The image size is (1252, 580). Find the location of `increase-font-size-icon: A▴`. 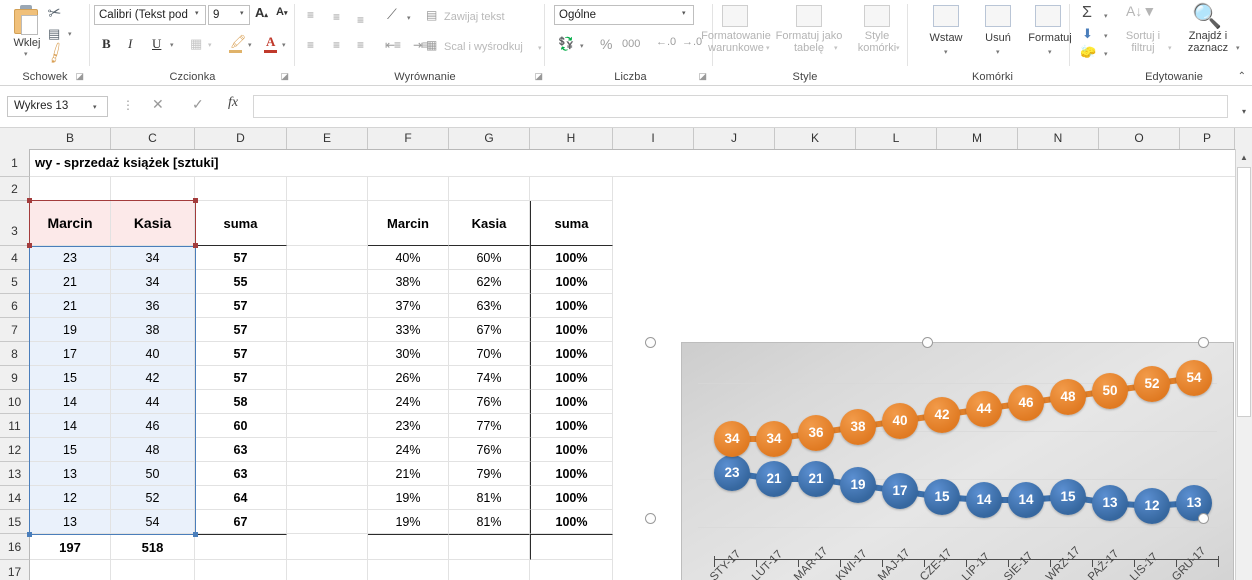

increase-font-size-icon: A▴ is located at coordinates (261, 12).